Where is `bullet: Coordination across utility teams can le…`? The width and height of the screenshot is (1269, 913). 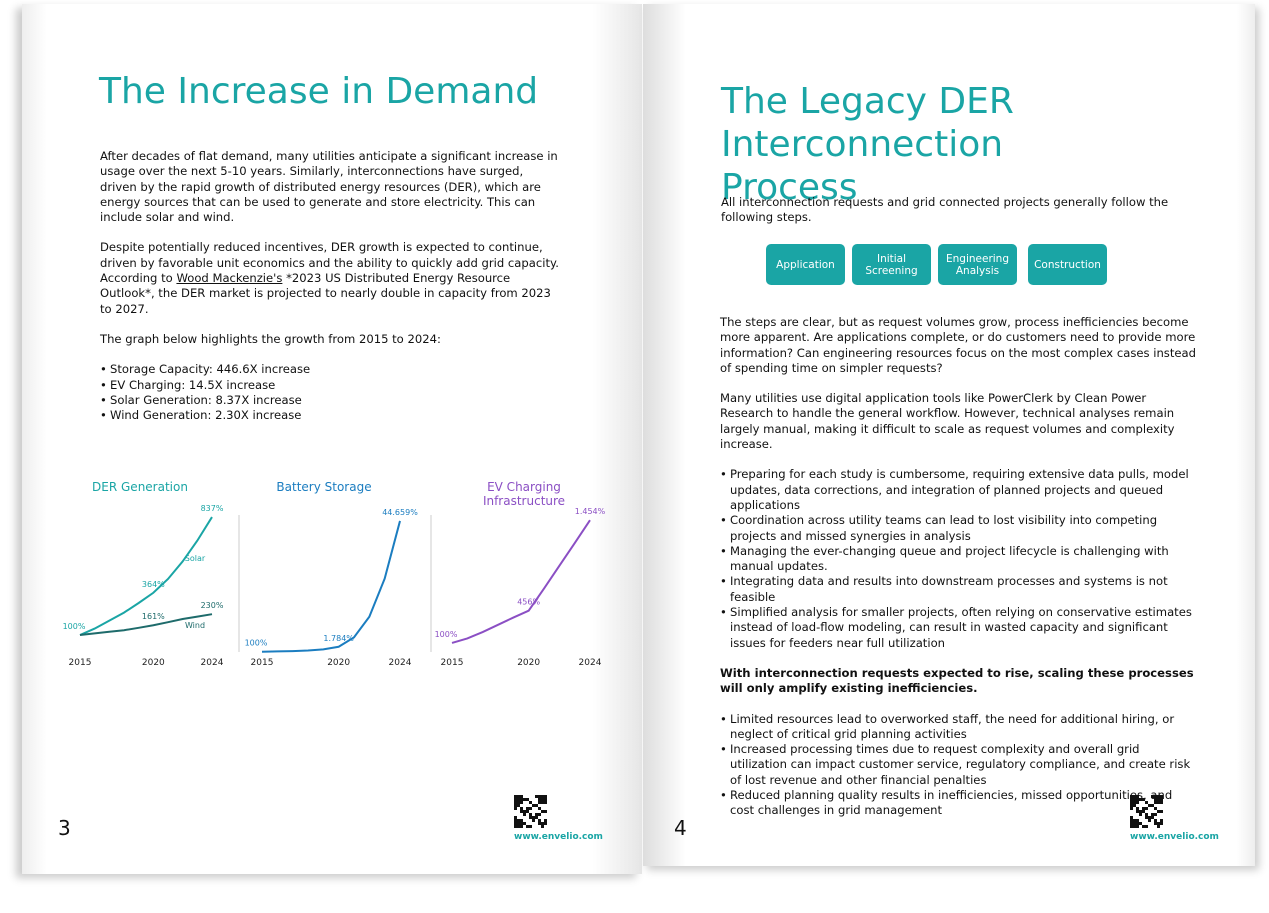
bullet: Coordination across utility teams can le… is located at coordinates (959, 528).